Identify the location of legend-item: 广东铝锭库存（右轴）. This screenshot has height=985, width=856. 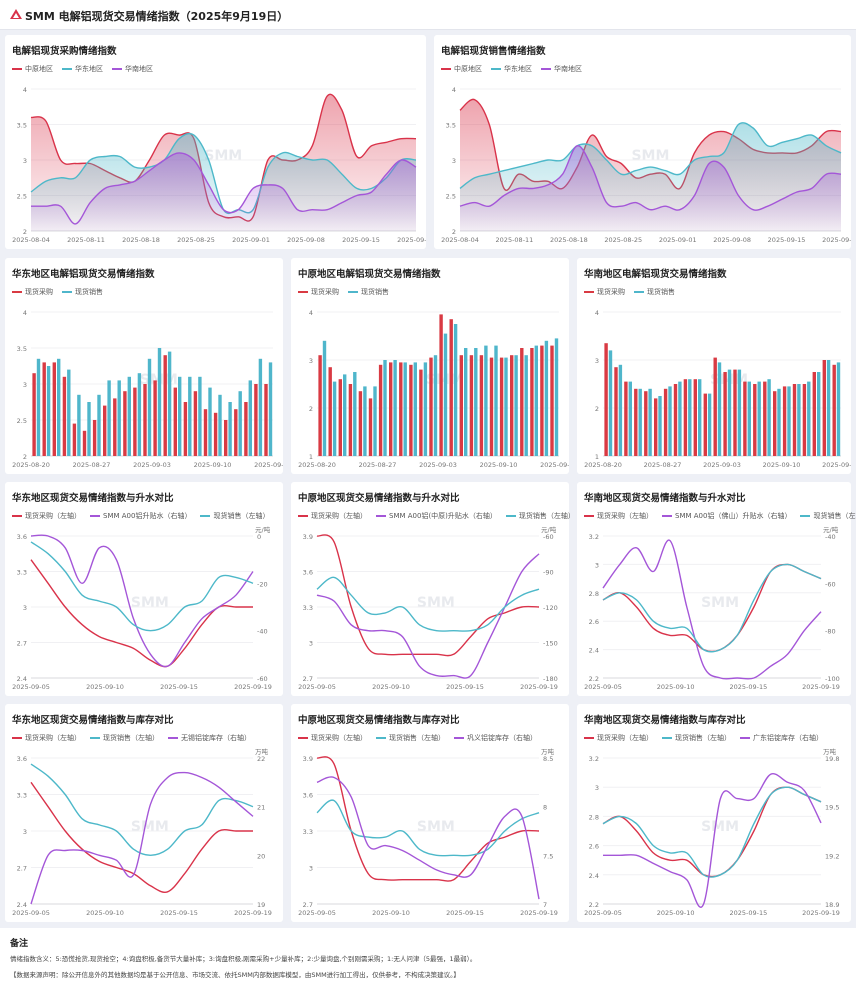
(781, 738).